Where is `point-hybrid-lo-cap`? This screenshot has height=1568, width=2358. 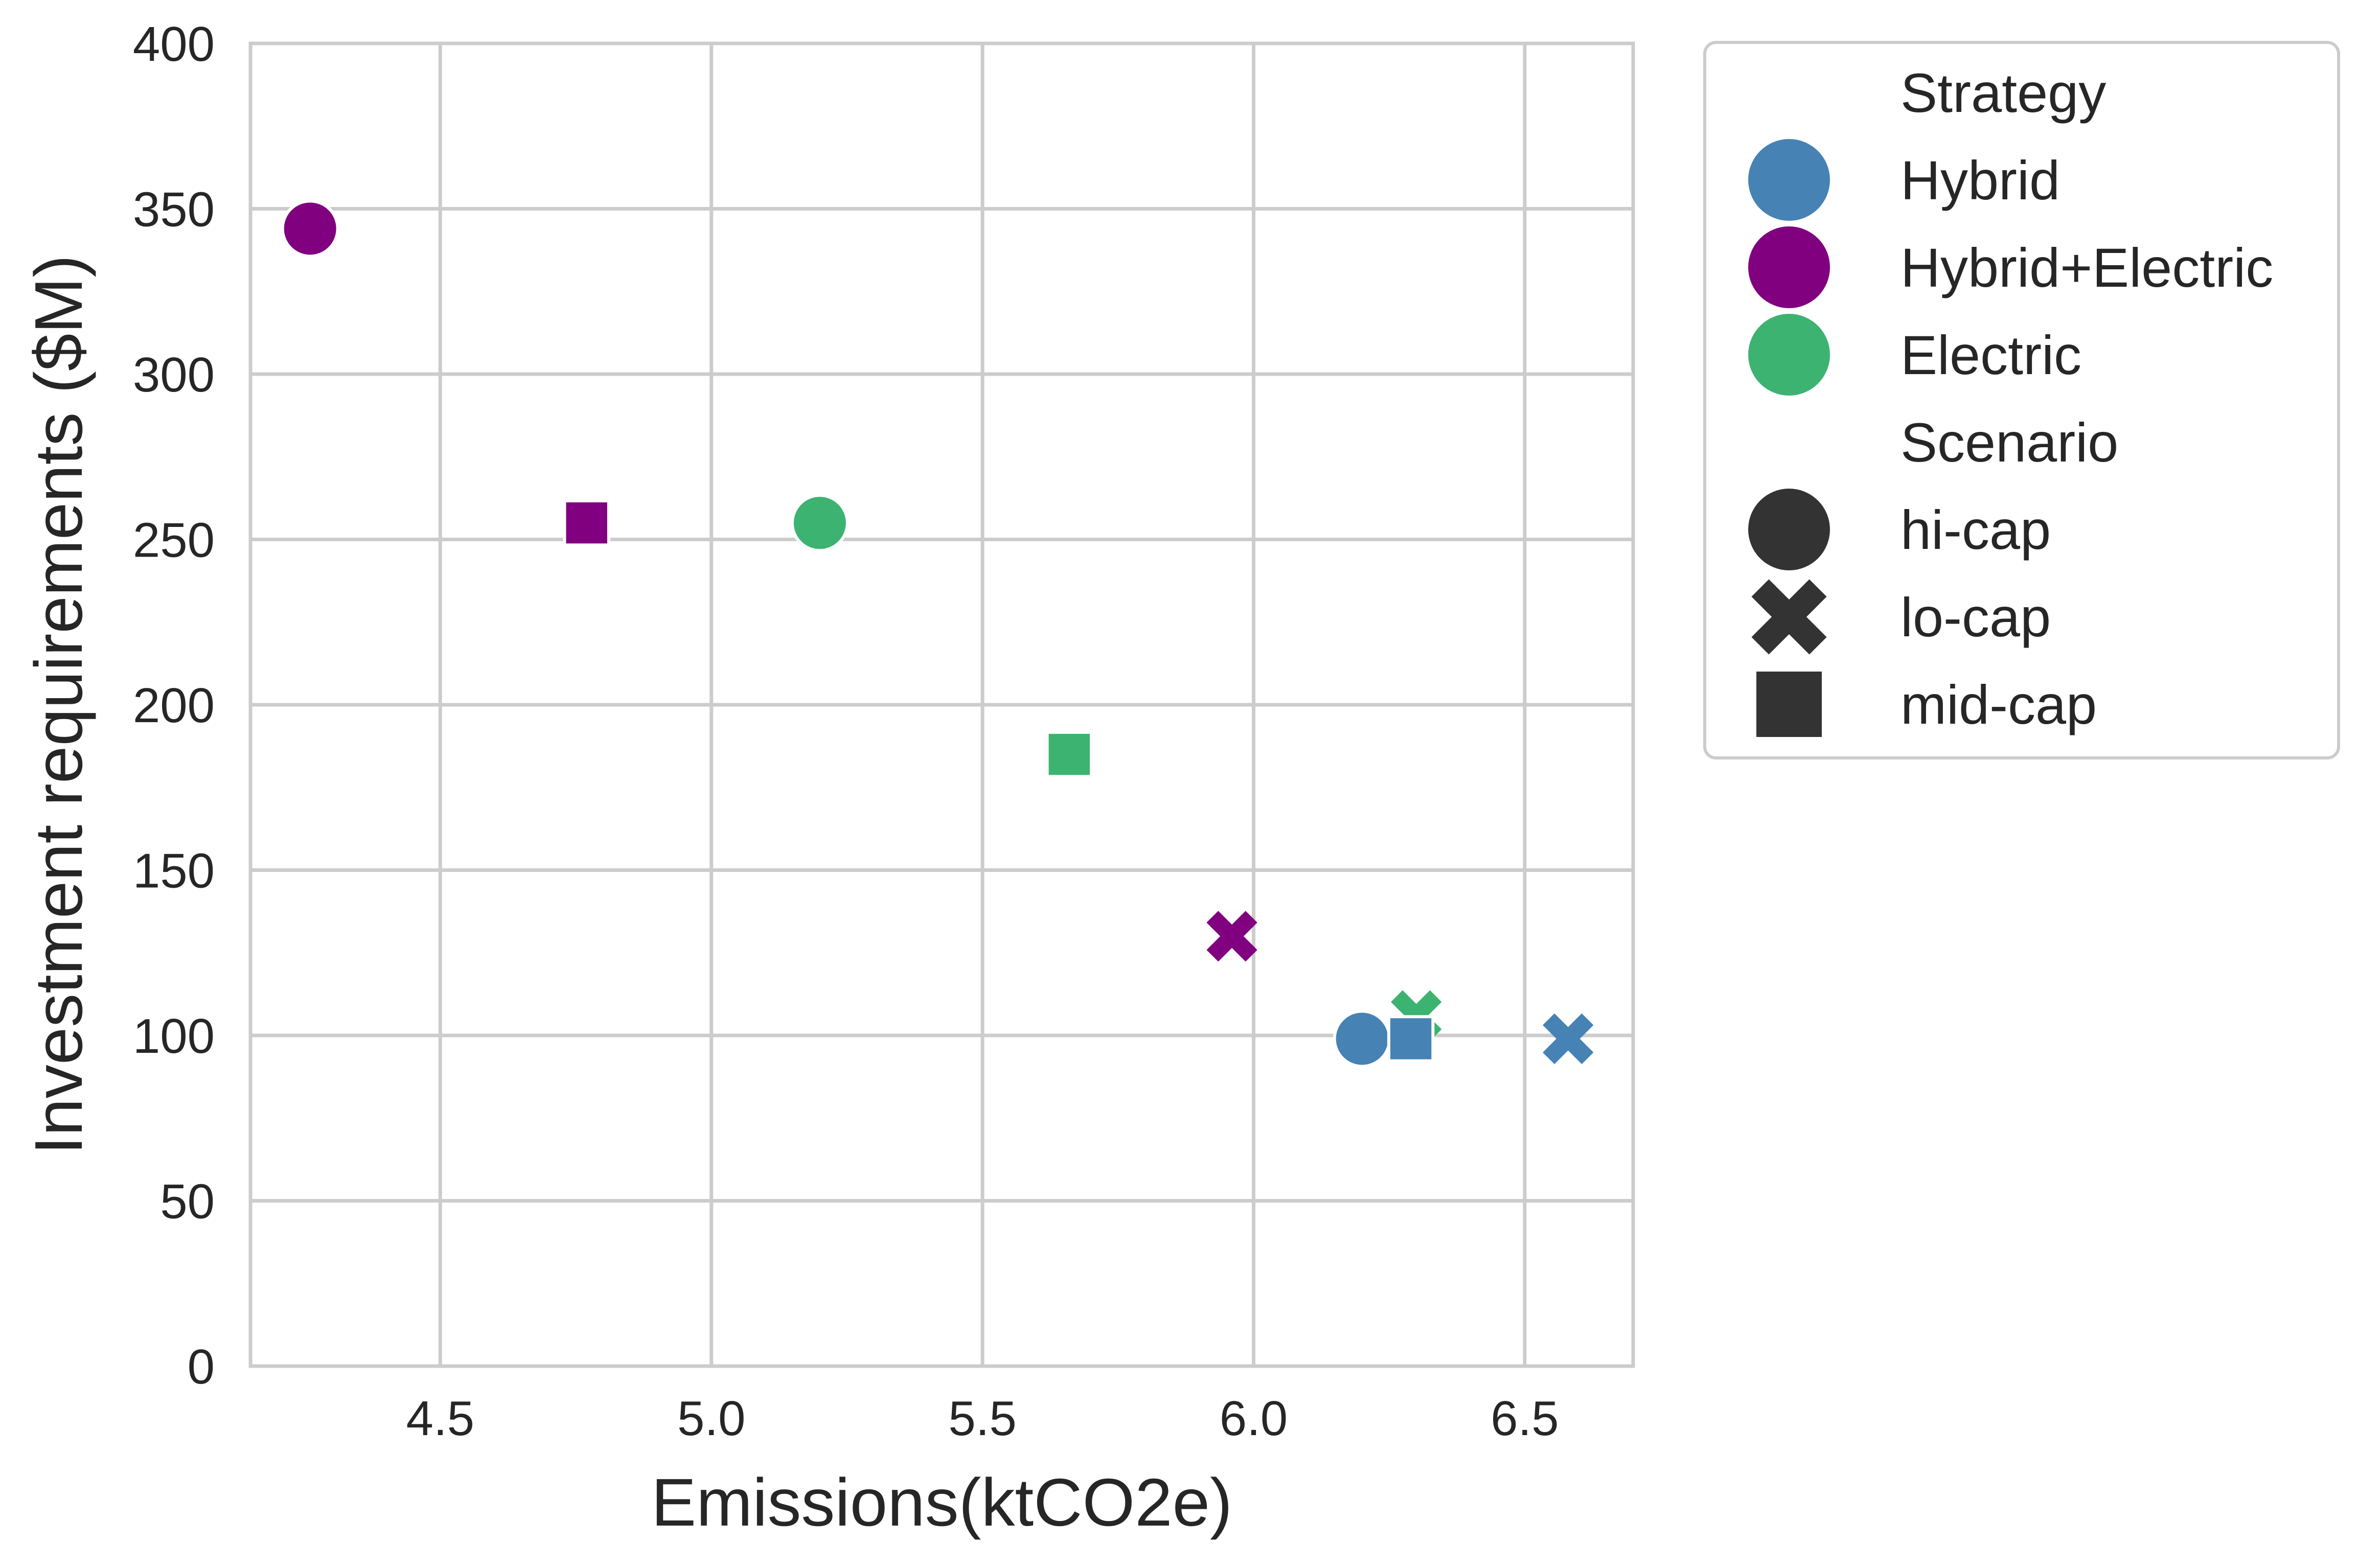 point-hybrid-lo-cap is located at coordinates (1568, 1039).